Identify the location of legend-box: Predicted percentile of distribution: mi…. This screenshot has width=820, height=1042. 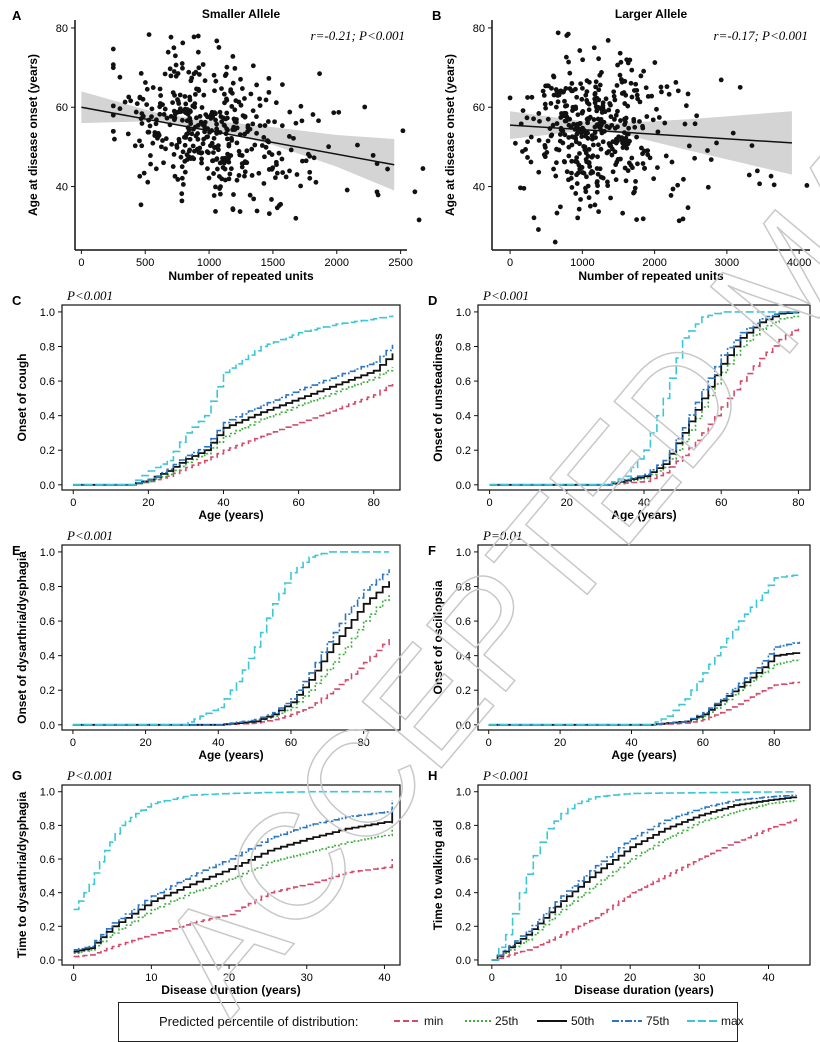
(431, 1022).